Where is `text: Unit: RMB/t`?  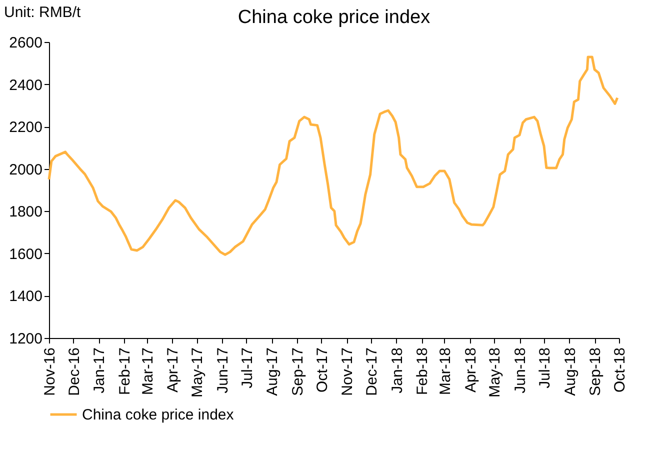
text: Unit: RMB/t is located at coordinates (42, 12).